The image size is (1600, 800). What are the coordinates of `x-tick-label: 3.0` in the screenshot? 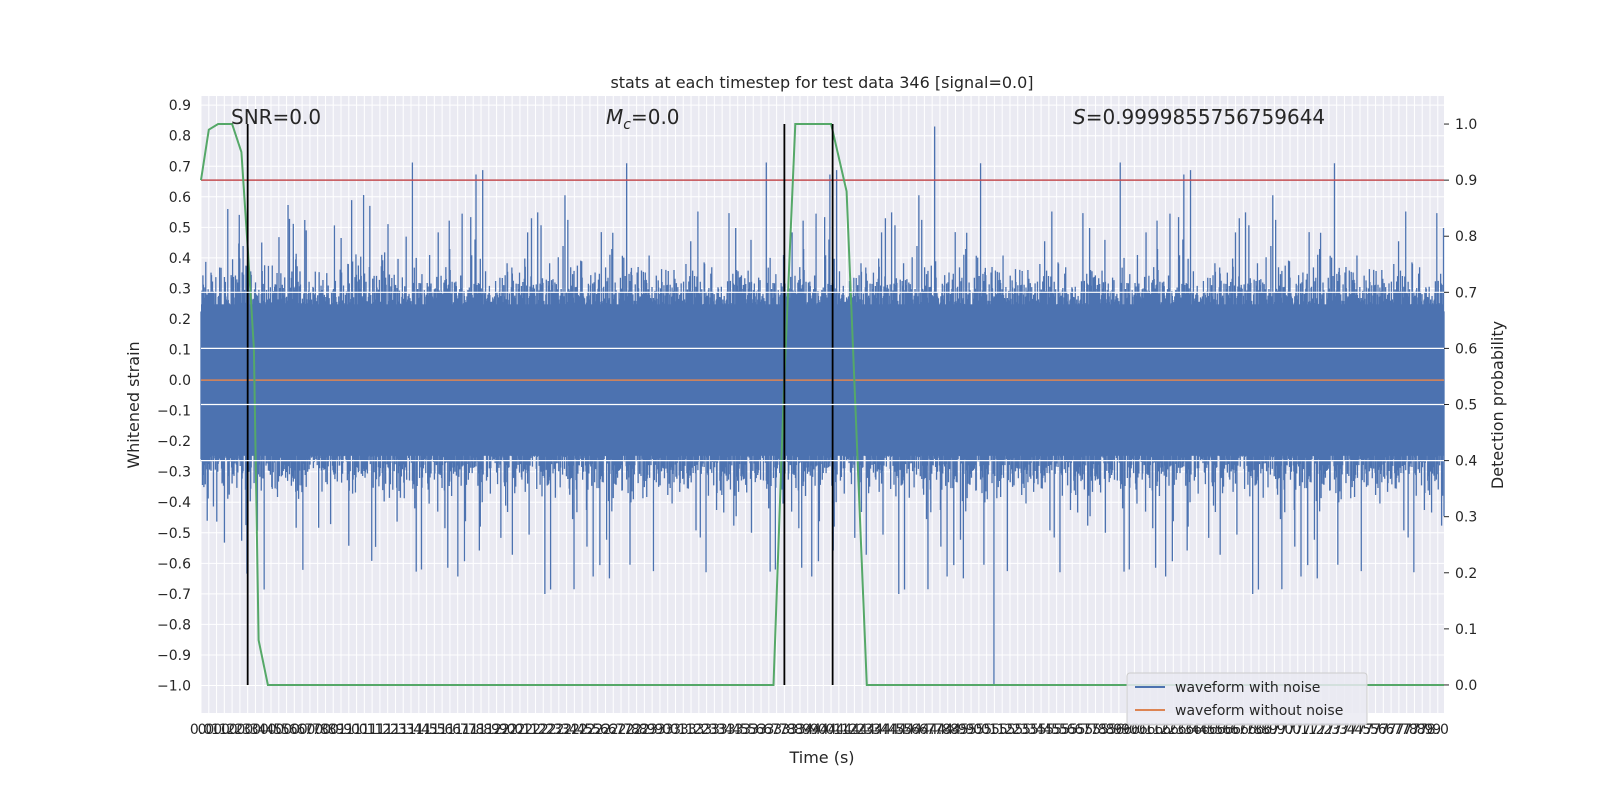 It's located at (668, 730).